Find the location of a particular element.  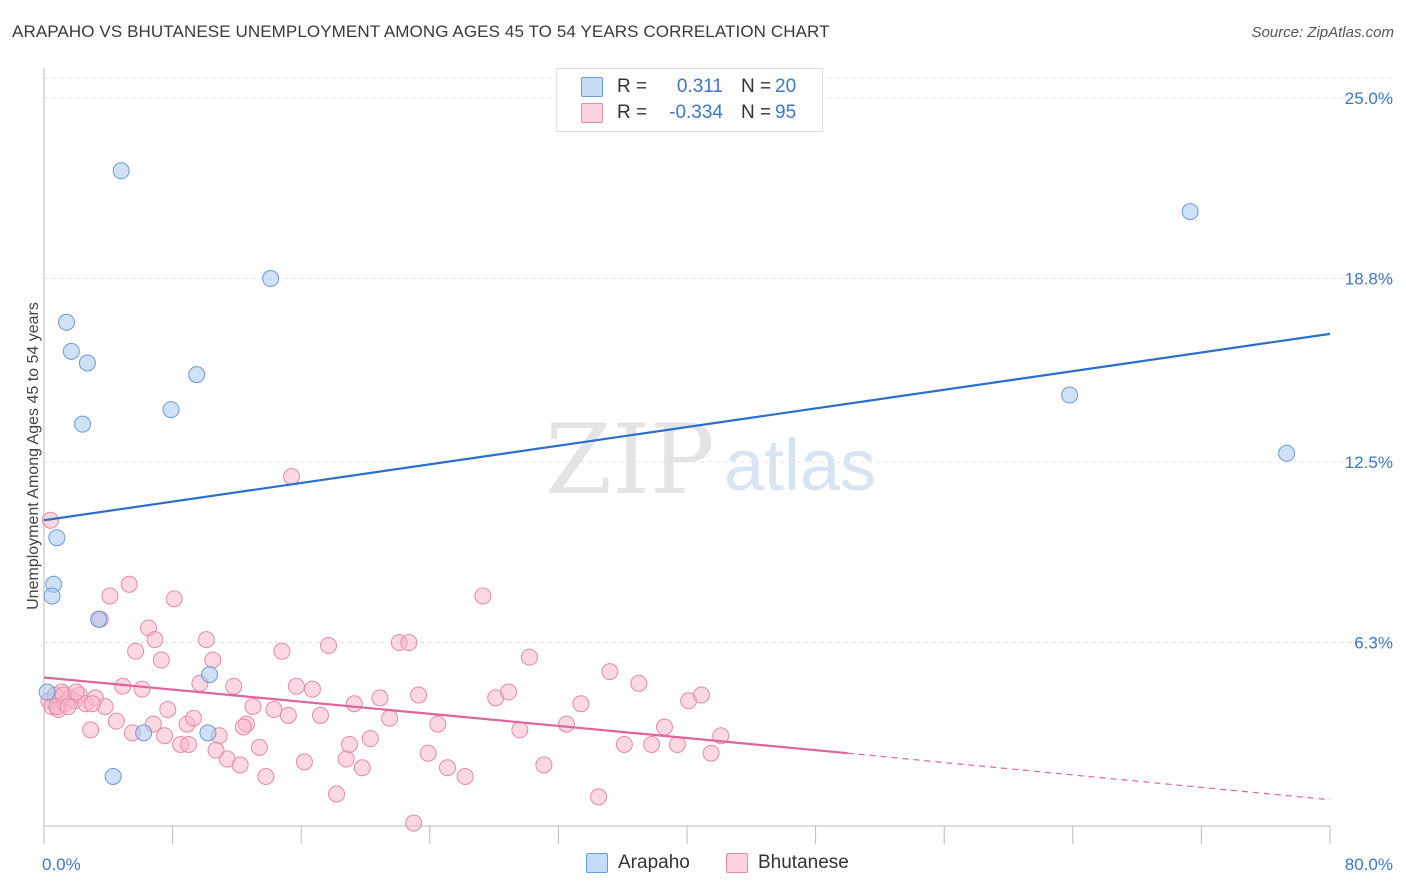

bottom-legend-swatch-arapaho is located at coordinates (597, 863).